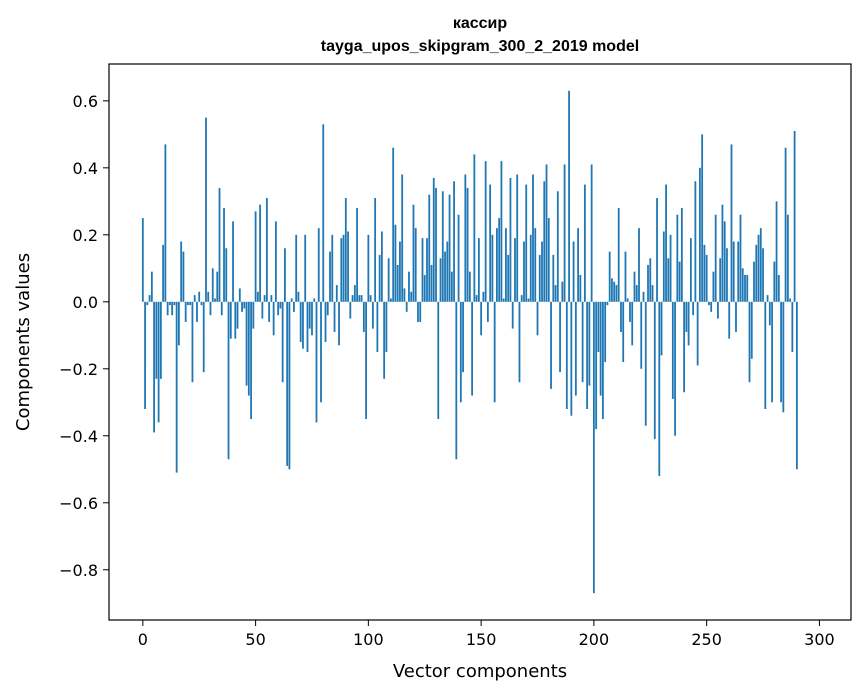 The image size is (867, 696). Describe the element at coordinates (480, 23) in the screenshot. I see `chart-title: кассир` at that location.